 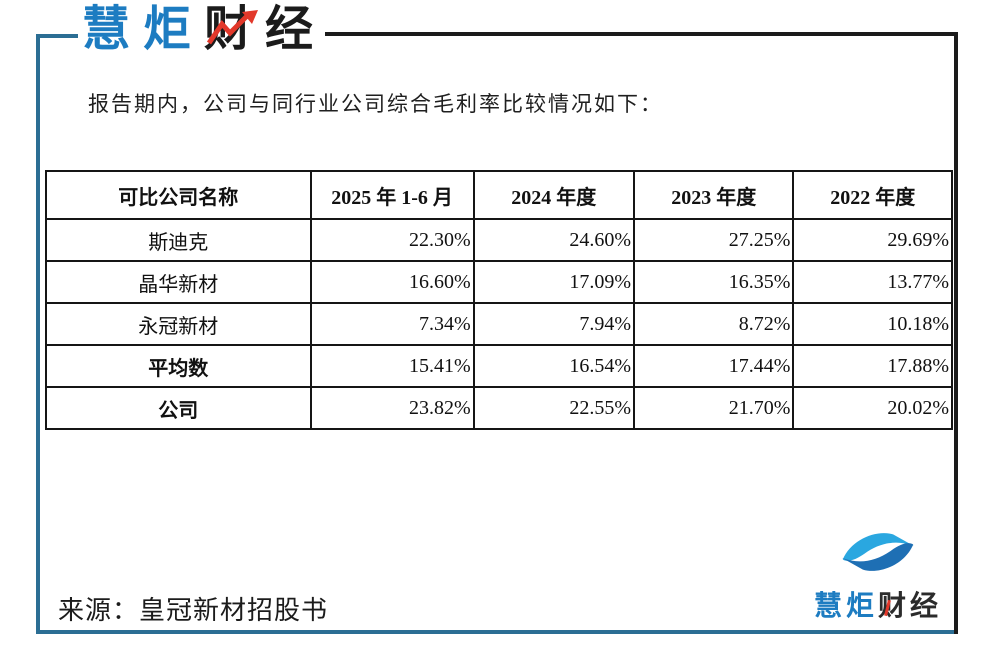 What do you see at coordinates (553, 324) in the screenshot?
I see `value-cell: 7.94%` at bounding box center [553, 324].